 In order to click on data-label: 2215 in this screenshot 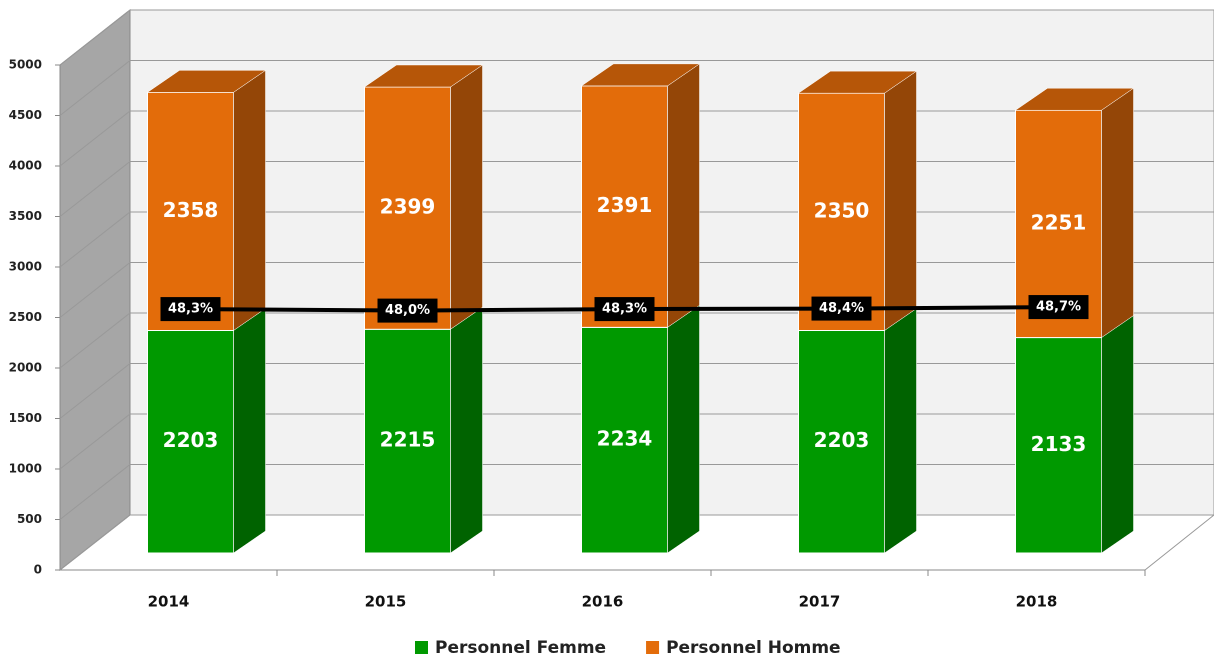, I will do `click(408, 440)`.